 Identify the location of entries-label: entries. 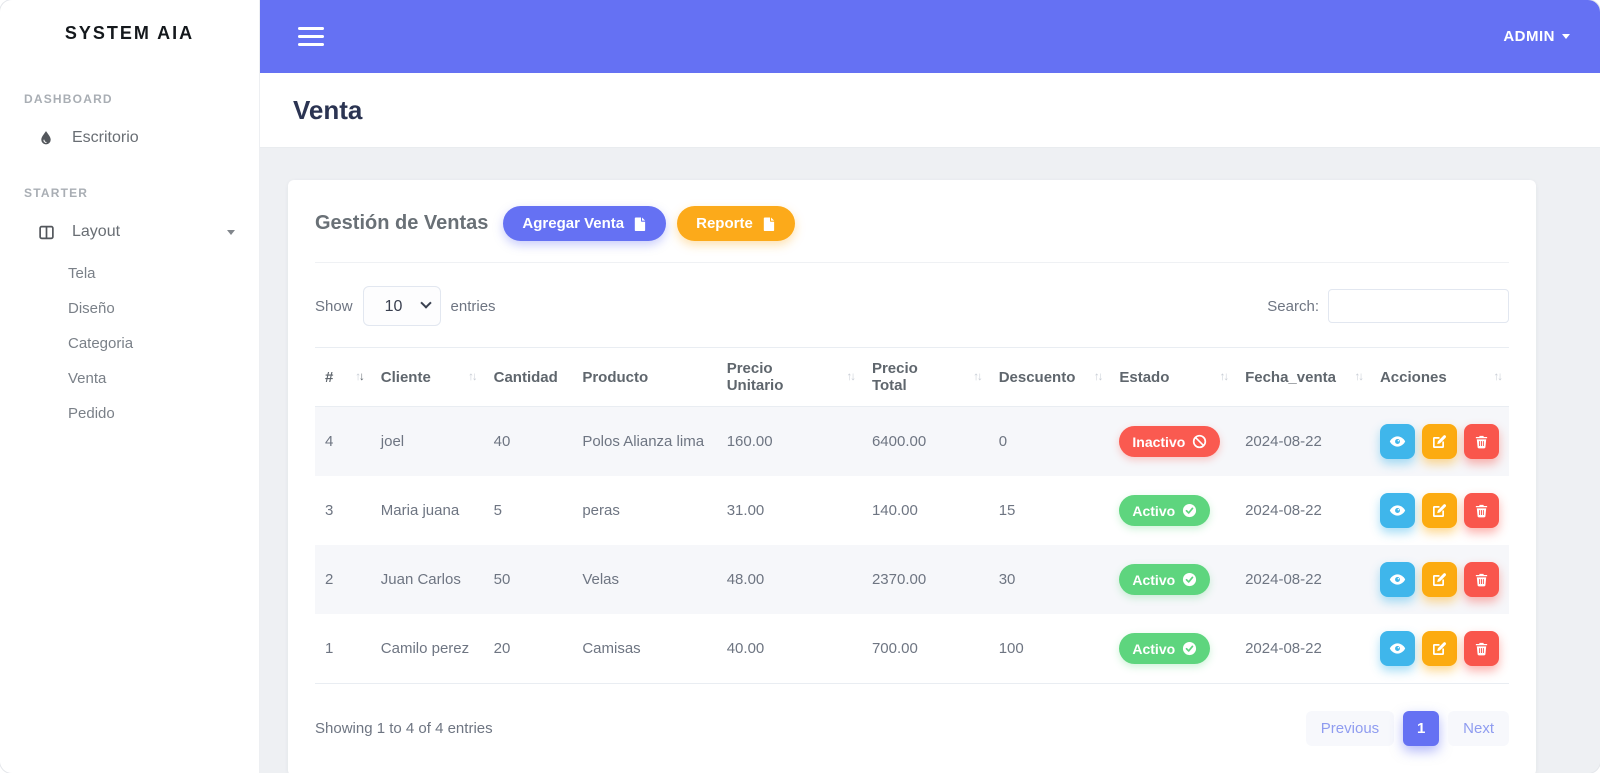
(473, 306).